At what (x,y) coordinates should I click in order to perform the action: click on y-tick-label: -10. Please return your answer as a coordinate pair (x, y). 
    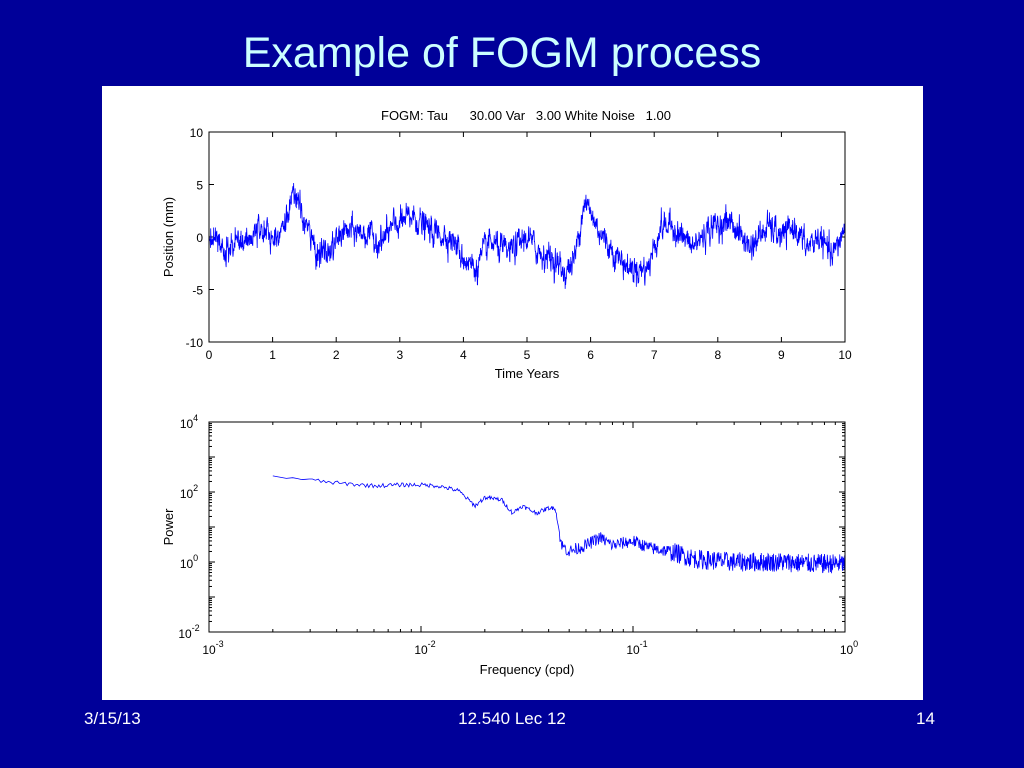
    Looking at the image, I should click on (195, 343).